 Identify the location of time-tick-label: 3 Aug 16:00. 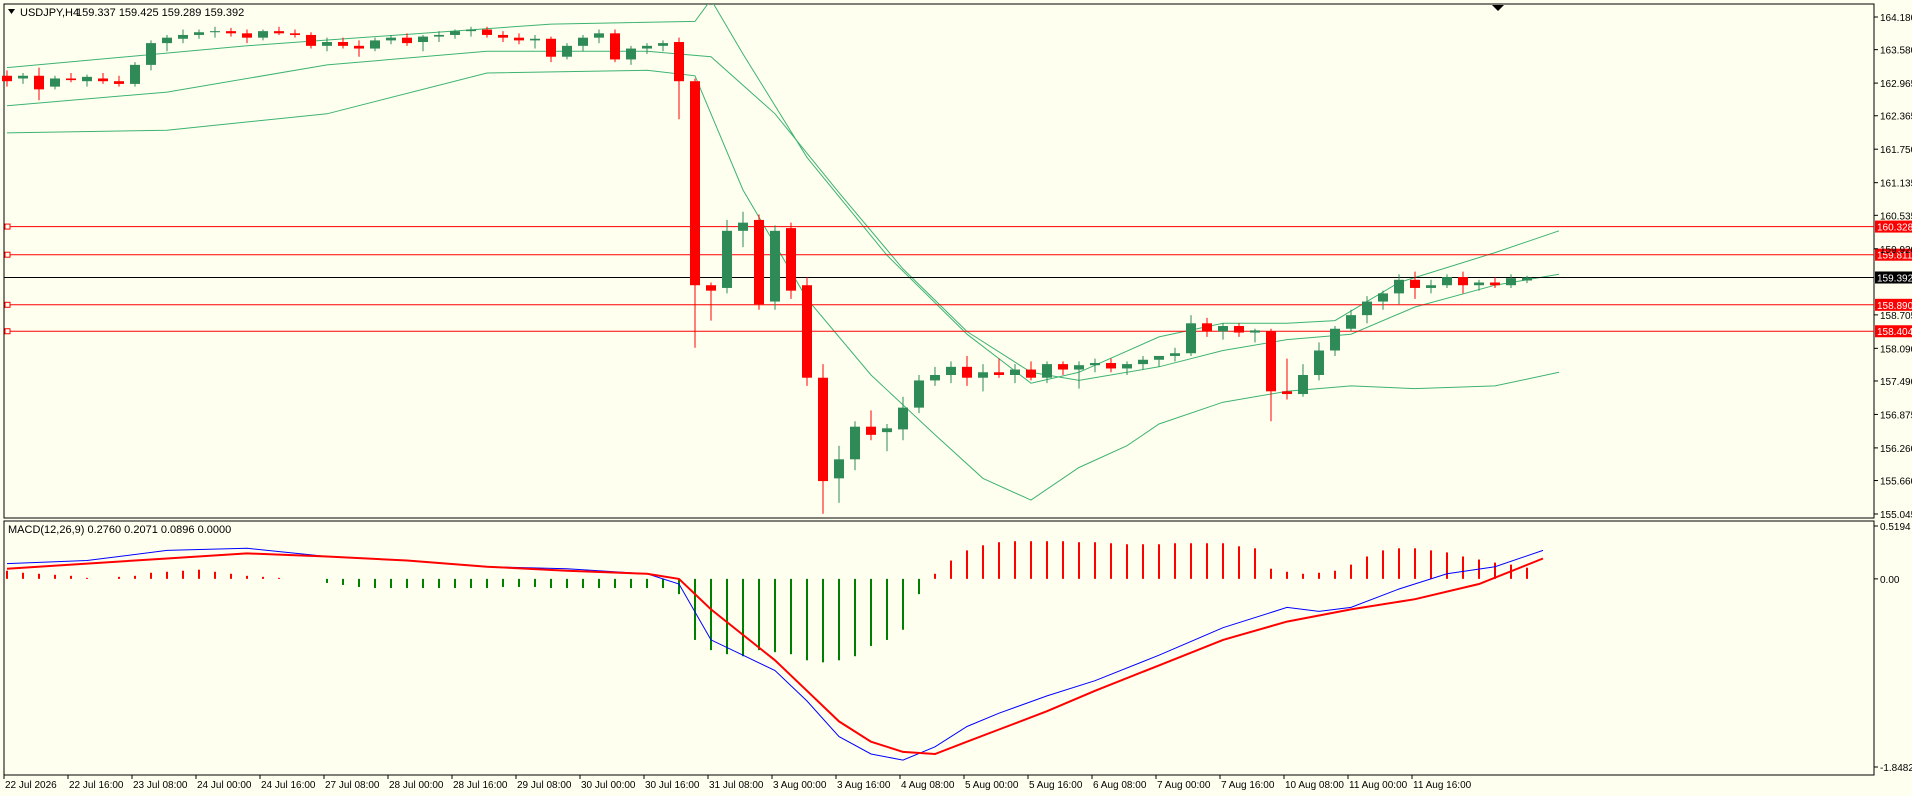
(864, 785).